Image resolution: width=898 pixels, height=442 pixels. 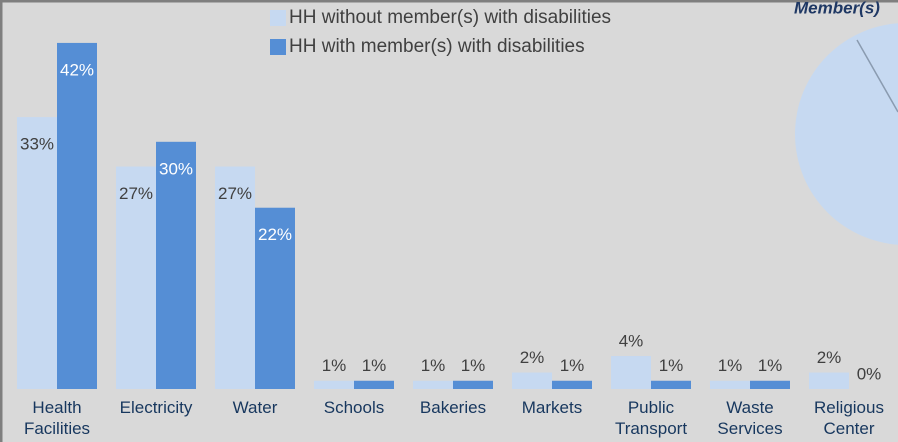 What do you see at coordinates (552, 407) in the screenshot?
I see `x-tick-label: Markets` at bounding box center [552, 407].